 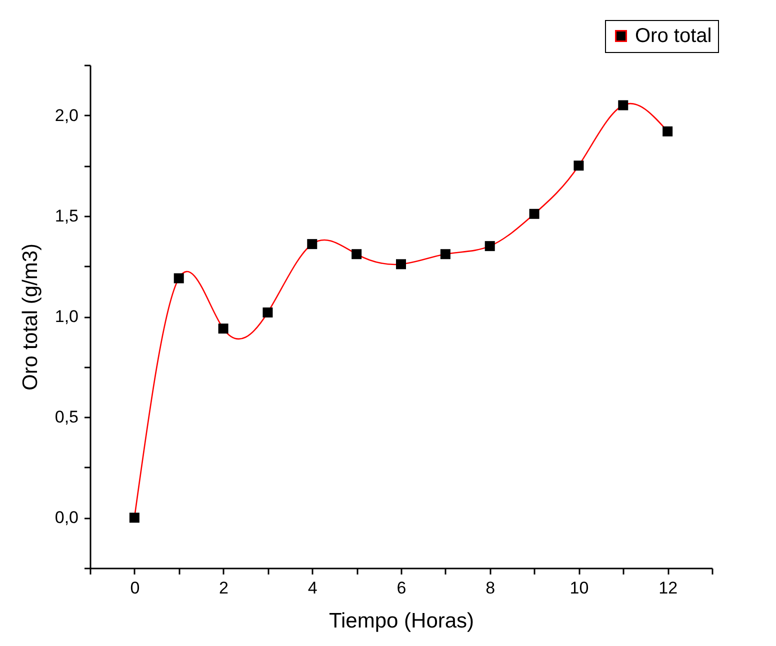 I want to click on x-tick-label: 0, so click(x=135, y=588).